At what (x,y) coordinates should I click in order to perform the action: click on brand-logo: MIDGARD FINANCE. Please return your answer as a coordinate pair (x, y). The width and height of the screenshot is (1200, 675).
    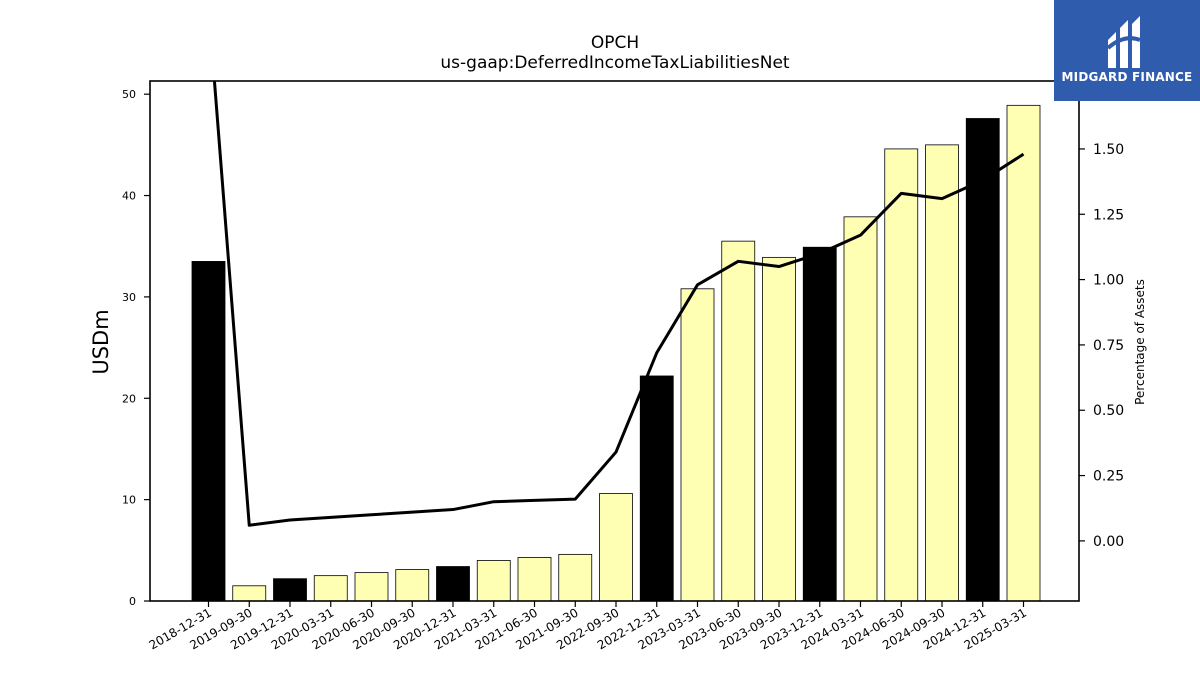
    Looking at the image, I should click on (1127, 50).